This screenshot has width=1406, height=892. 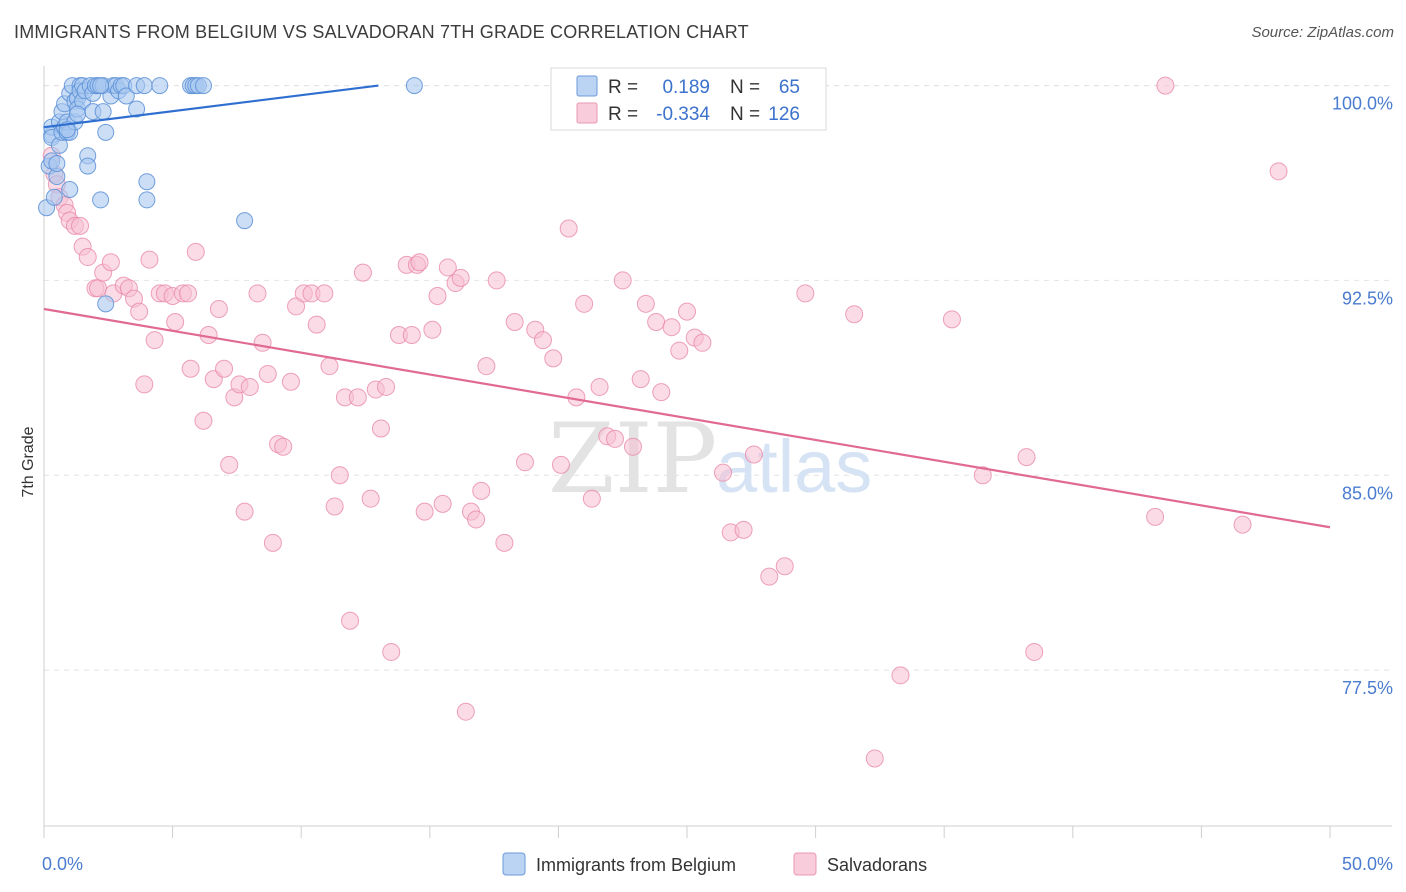 What do you see at coordinates (587, 86) in the screenshot?
I see `legend-swatch-belgium` at bounding box center [587, 86].